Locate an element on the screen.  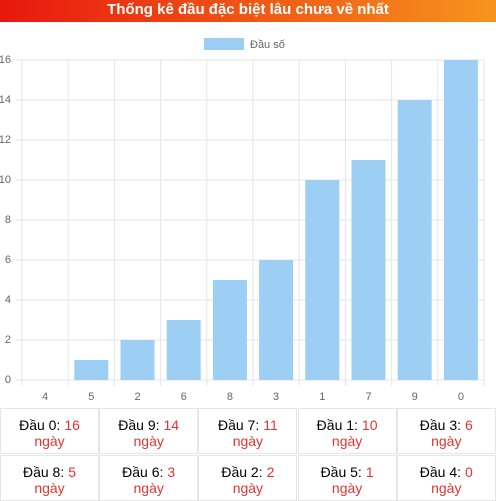
cell-label: Đầu 0: is located at coordinates (40, 425).